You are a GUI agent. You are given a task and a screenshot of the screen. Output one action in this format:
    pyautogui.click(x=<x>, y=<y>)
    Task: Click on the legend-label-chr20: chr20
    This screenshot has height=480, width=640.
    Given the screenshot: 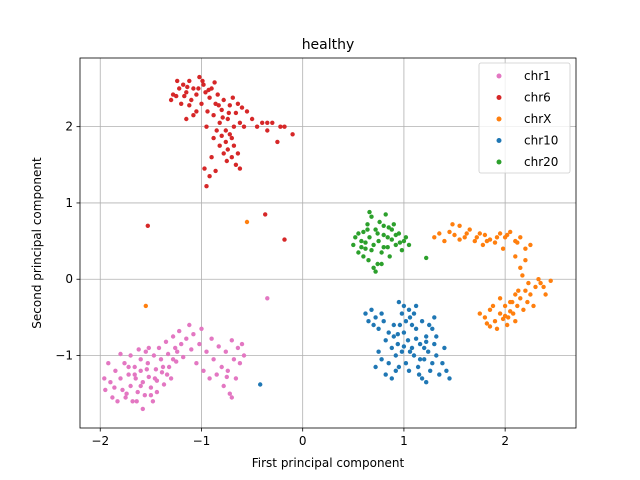 What is the action you would take?
    pyautogui.click(x=541, y=162)
    